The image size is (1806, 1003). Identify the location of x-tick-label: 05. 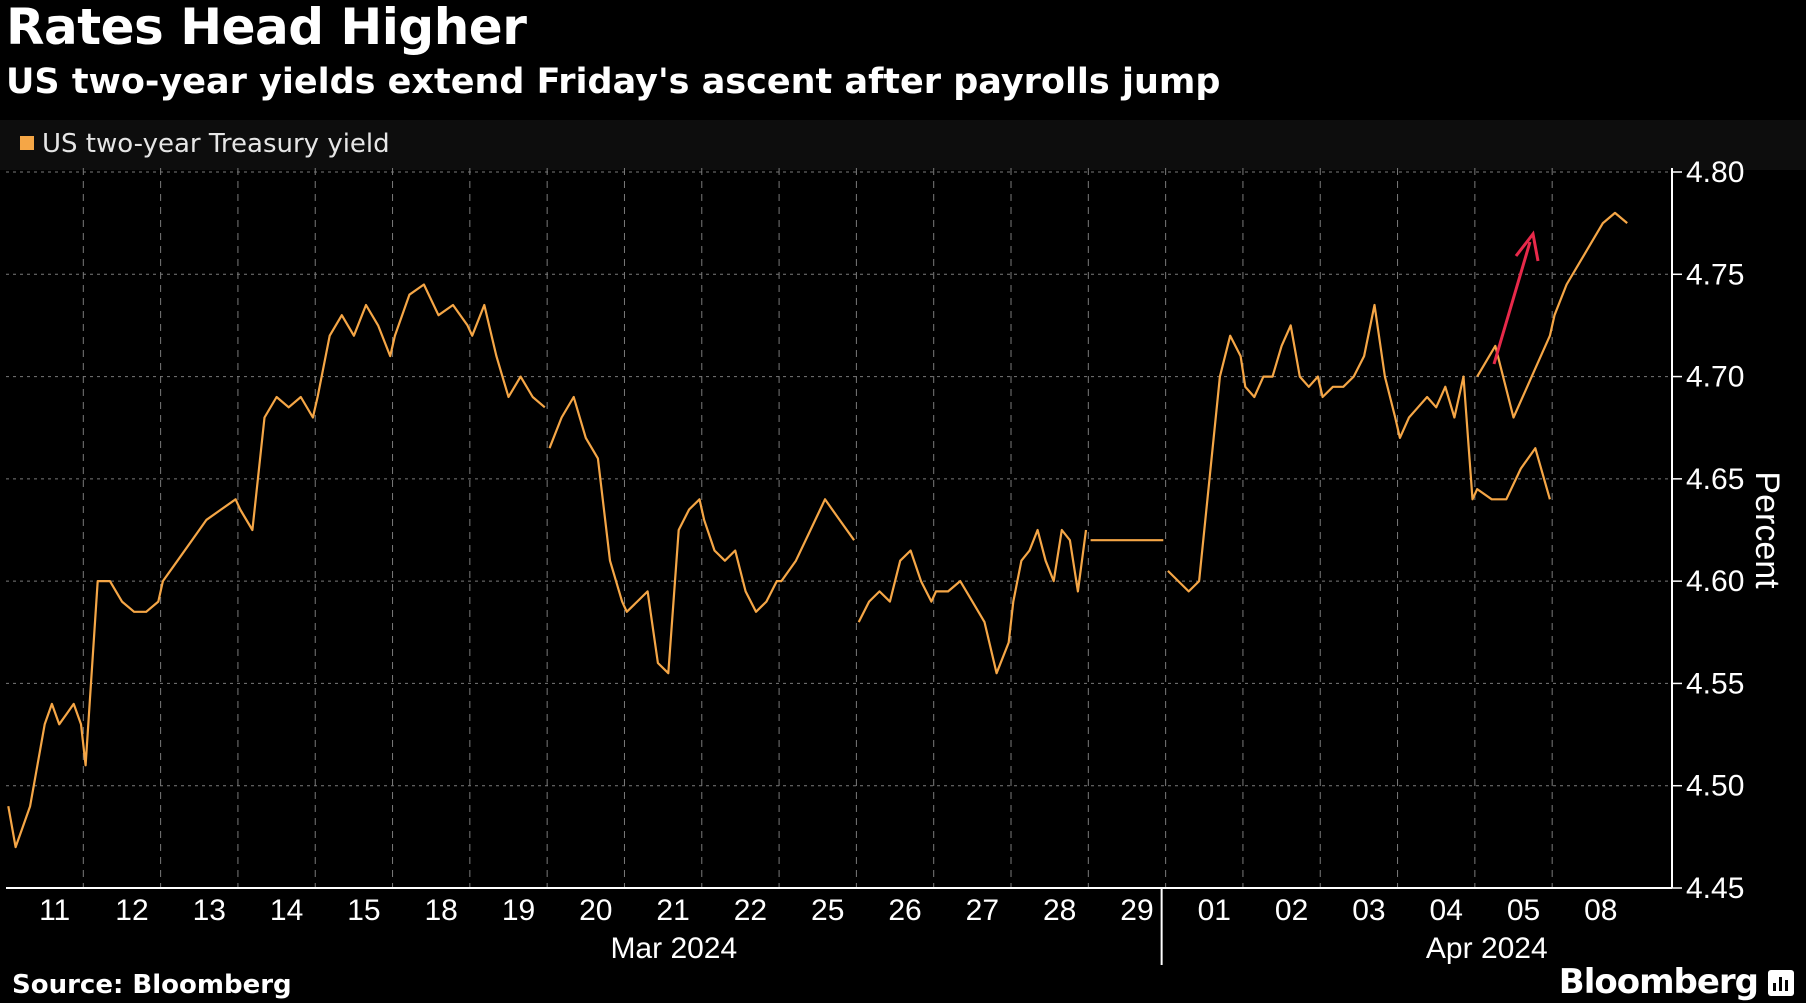
(1523, 910).